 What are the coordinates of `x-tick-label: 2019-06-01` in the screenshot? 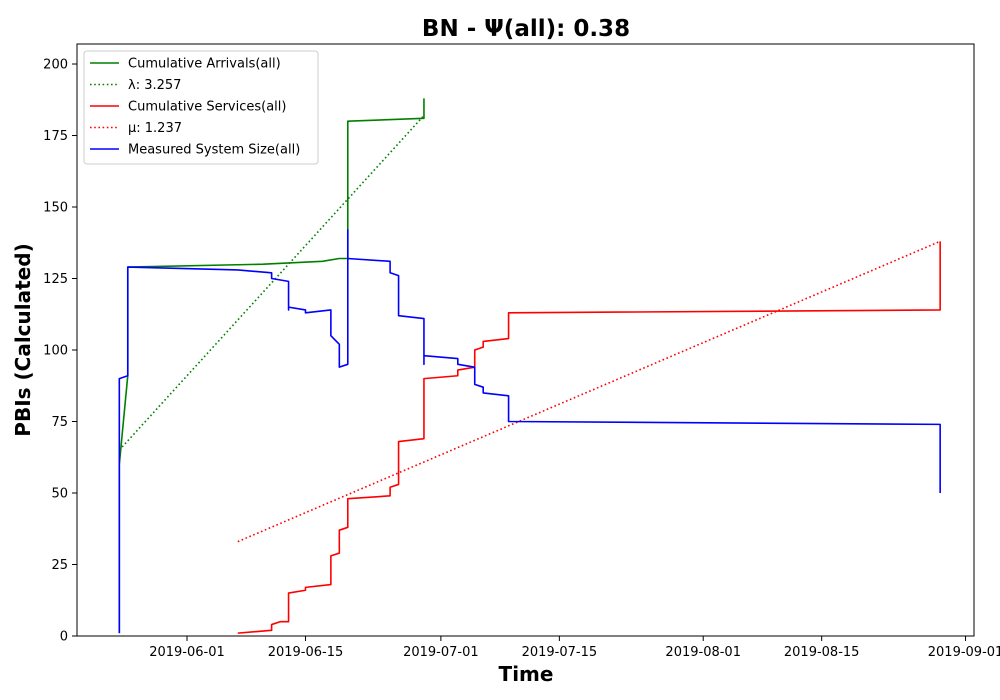 It's located at (187, 652).